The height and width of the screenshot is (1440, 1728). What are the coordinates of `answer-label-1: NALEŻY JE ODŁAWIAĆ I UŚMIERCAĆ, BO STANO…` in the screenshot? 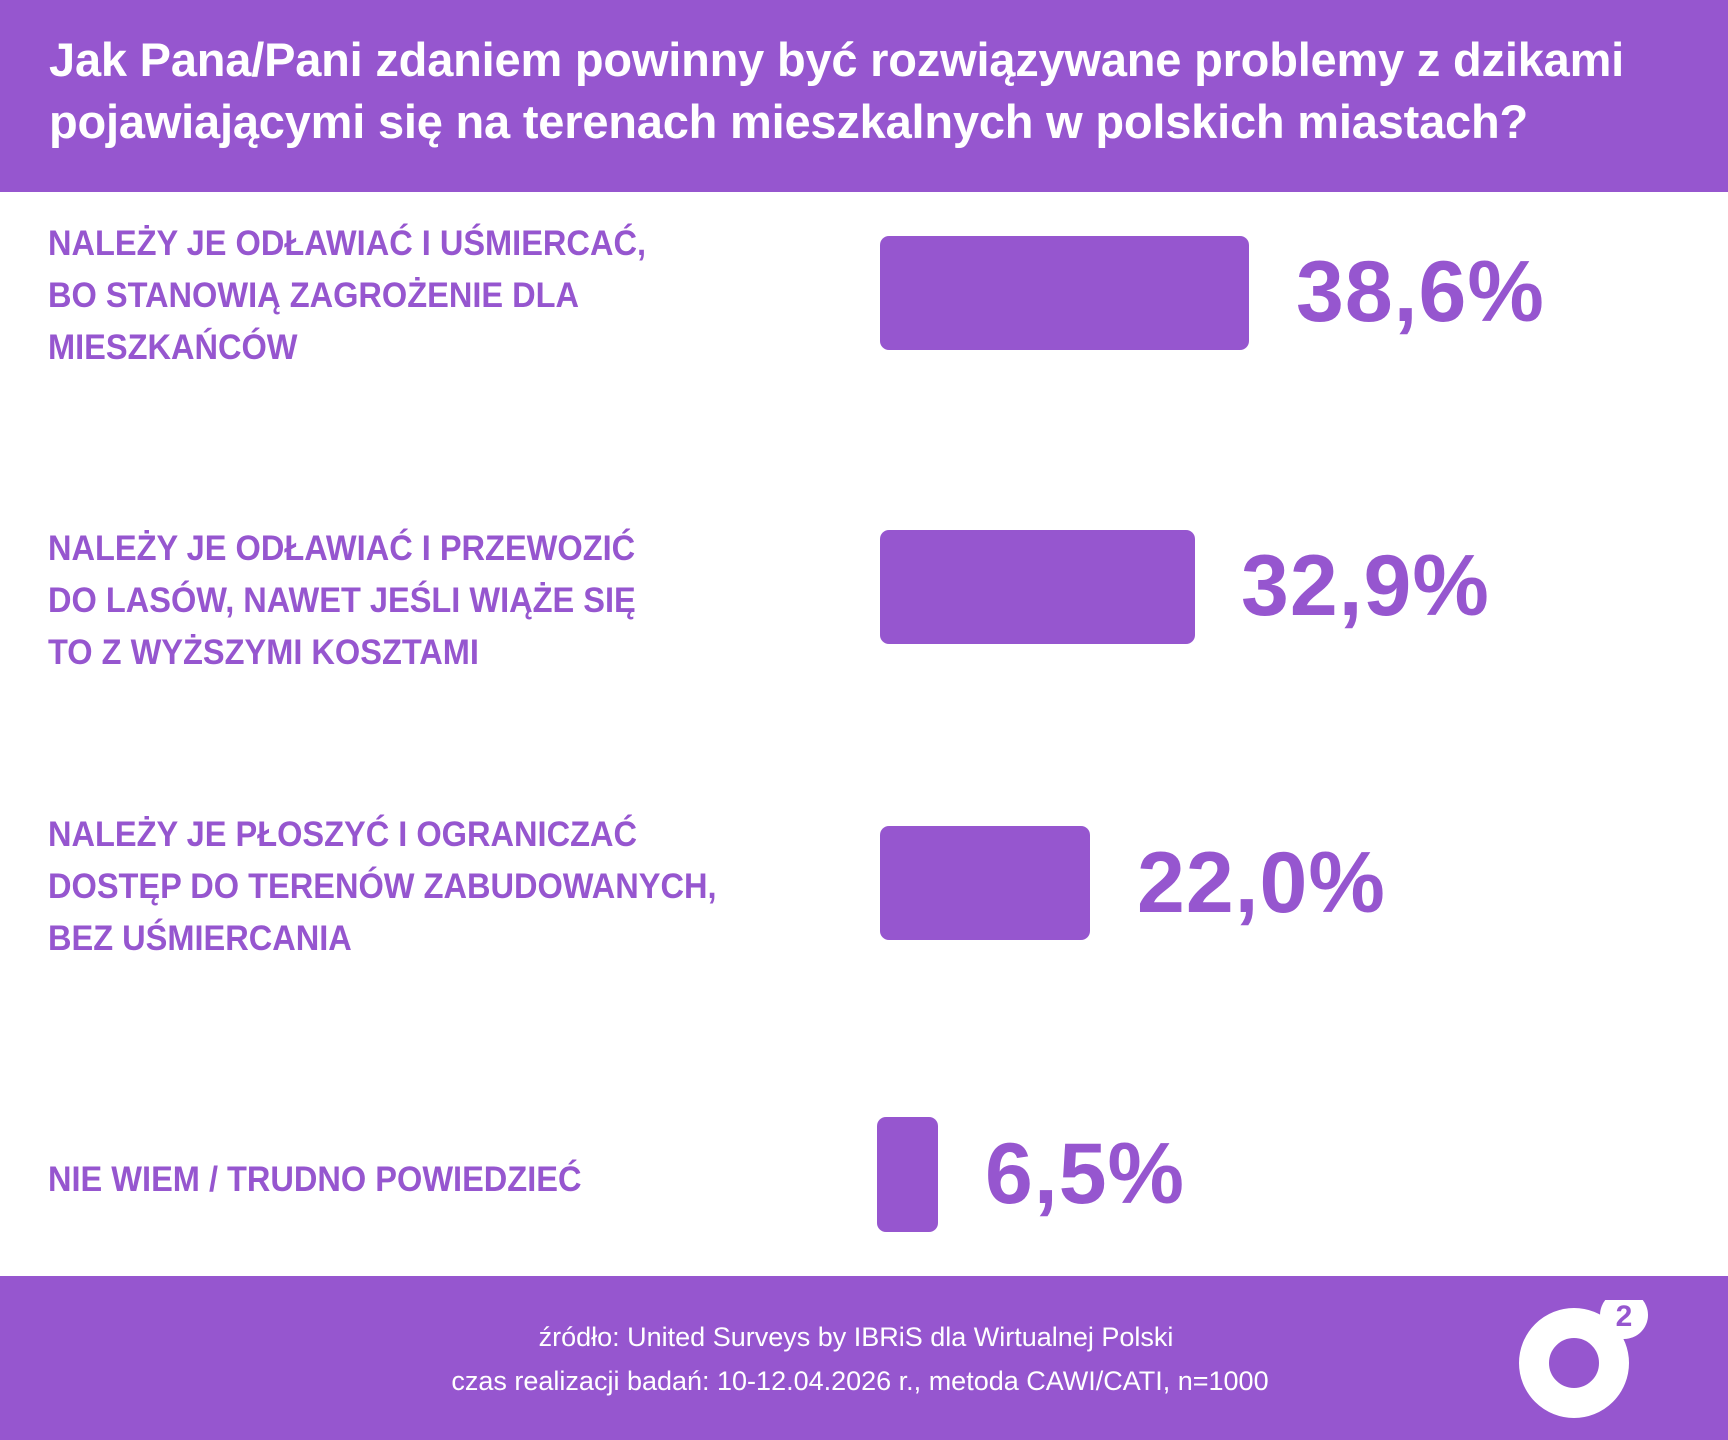 It's located at (347, 296).